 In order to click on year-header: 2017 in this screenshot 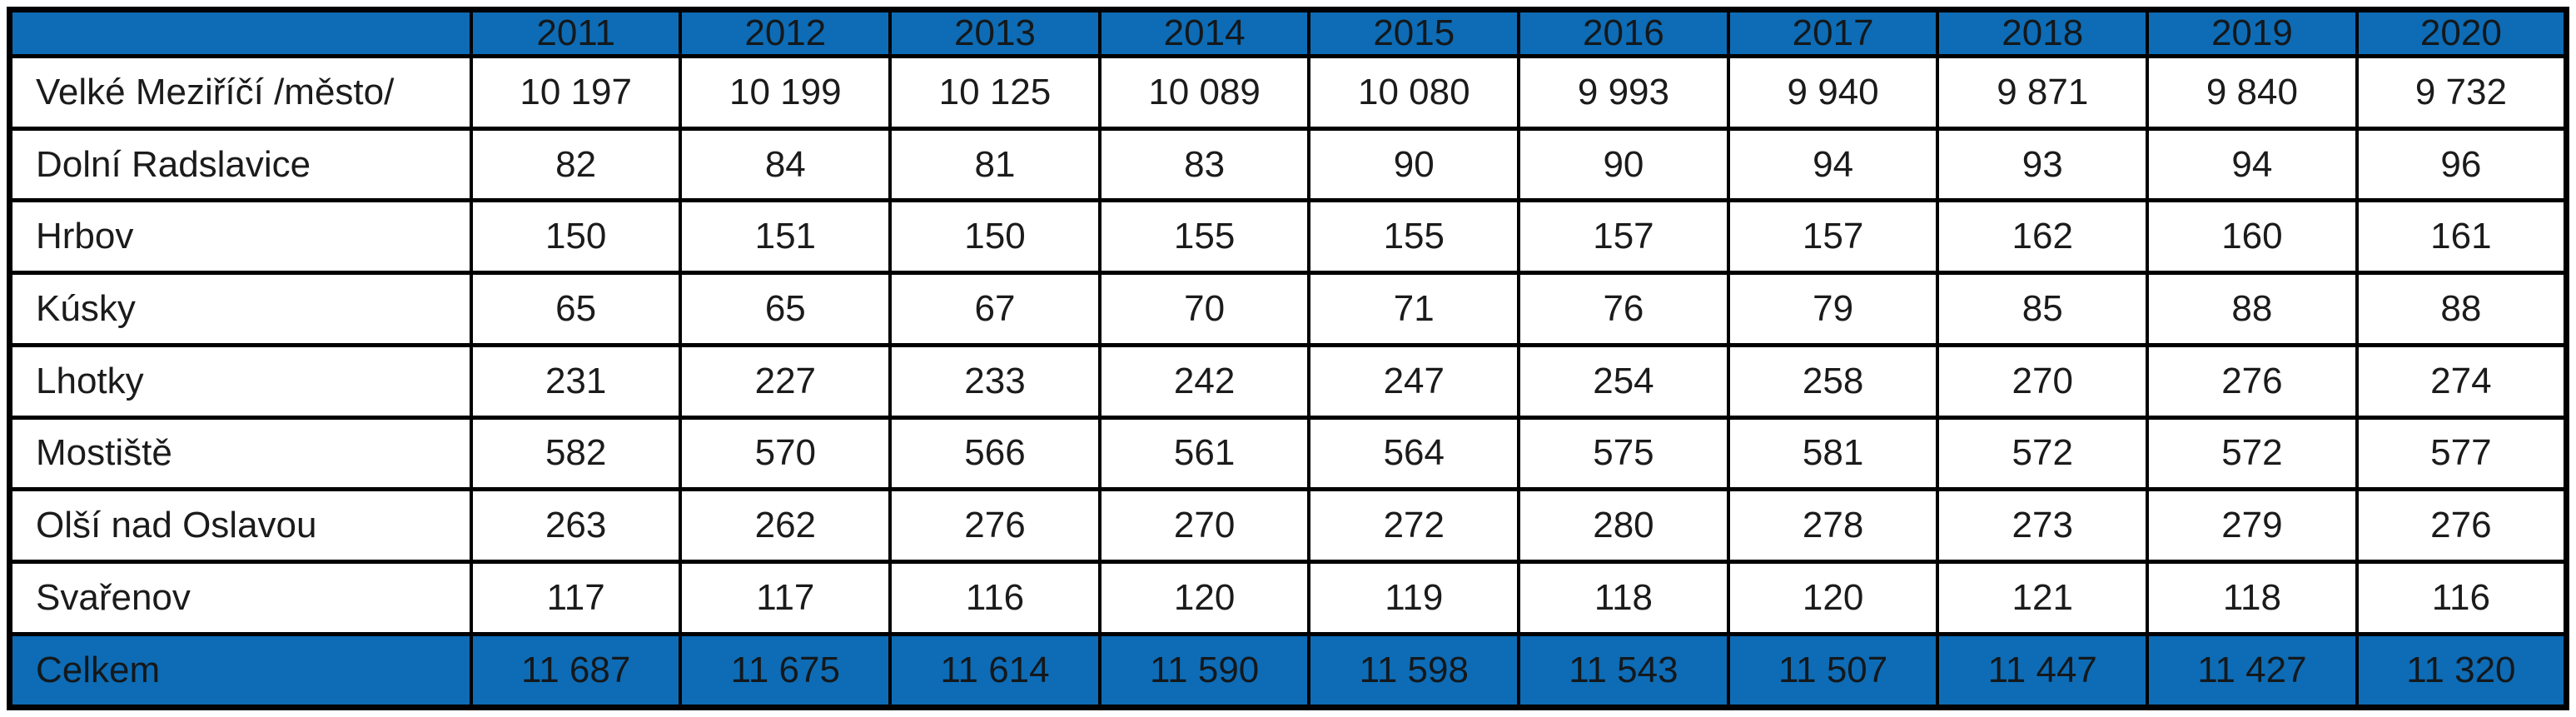, I will do `click(1833, 32)`.